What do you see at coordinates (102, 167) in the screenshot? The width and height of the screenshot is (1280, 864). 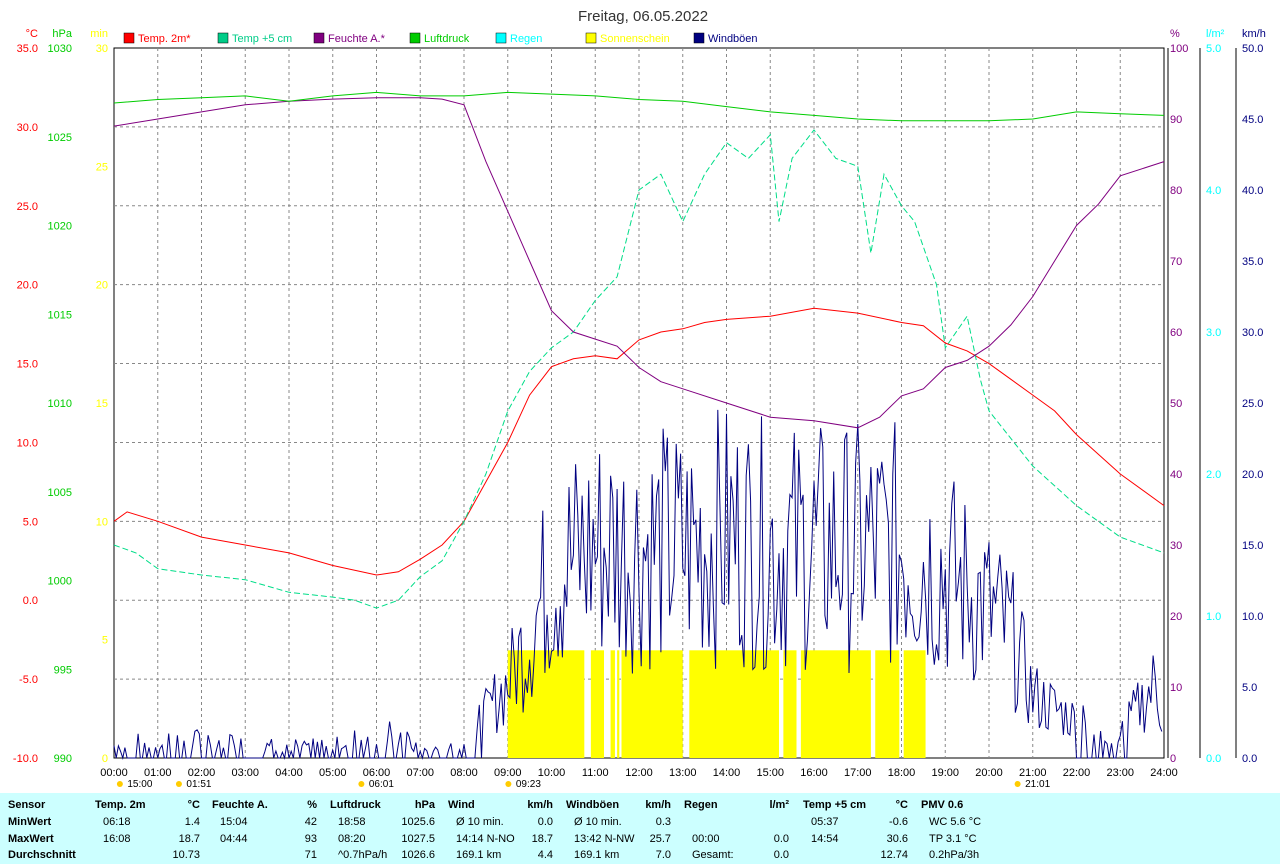 I see `sun-tick: 25` at bounding box center [102, 167].